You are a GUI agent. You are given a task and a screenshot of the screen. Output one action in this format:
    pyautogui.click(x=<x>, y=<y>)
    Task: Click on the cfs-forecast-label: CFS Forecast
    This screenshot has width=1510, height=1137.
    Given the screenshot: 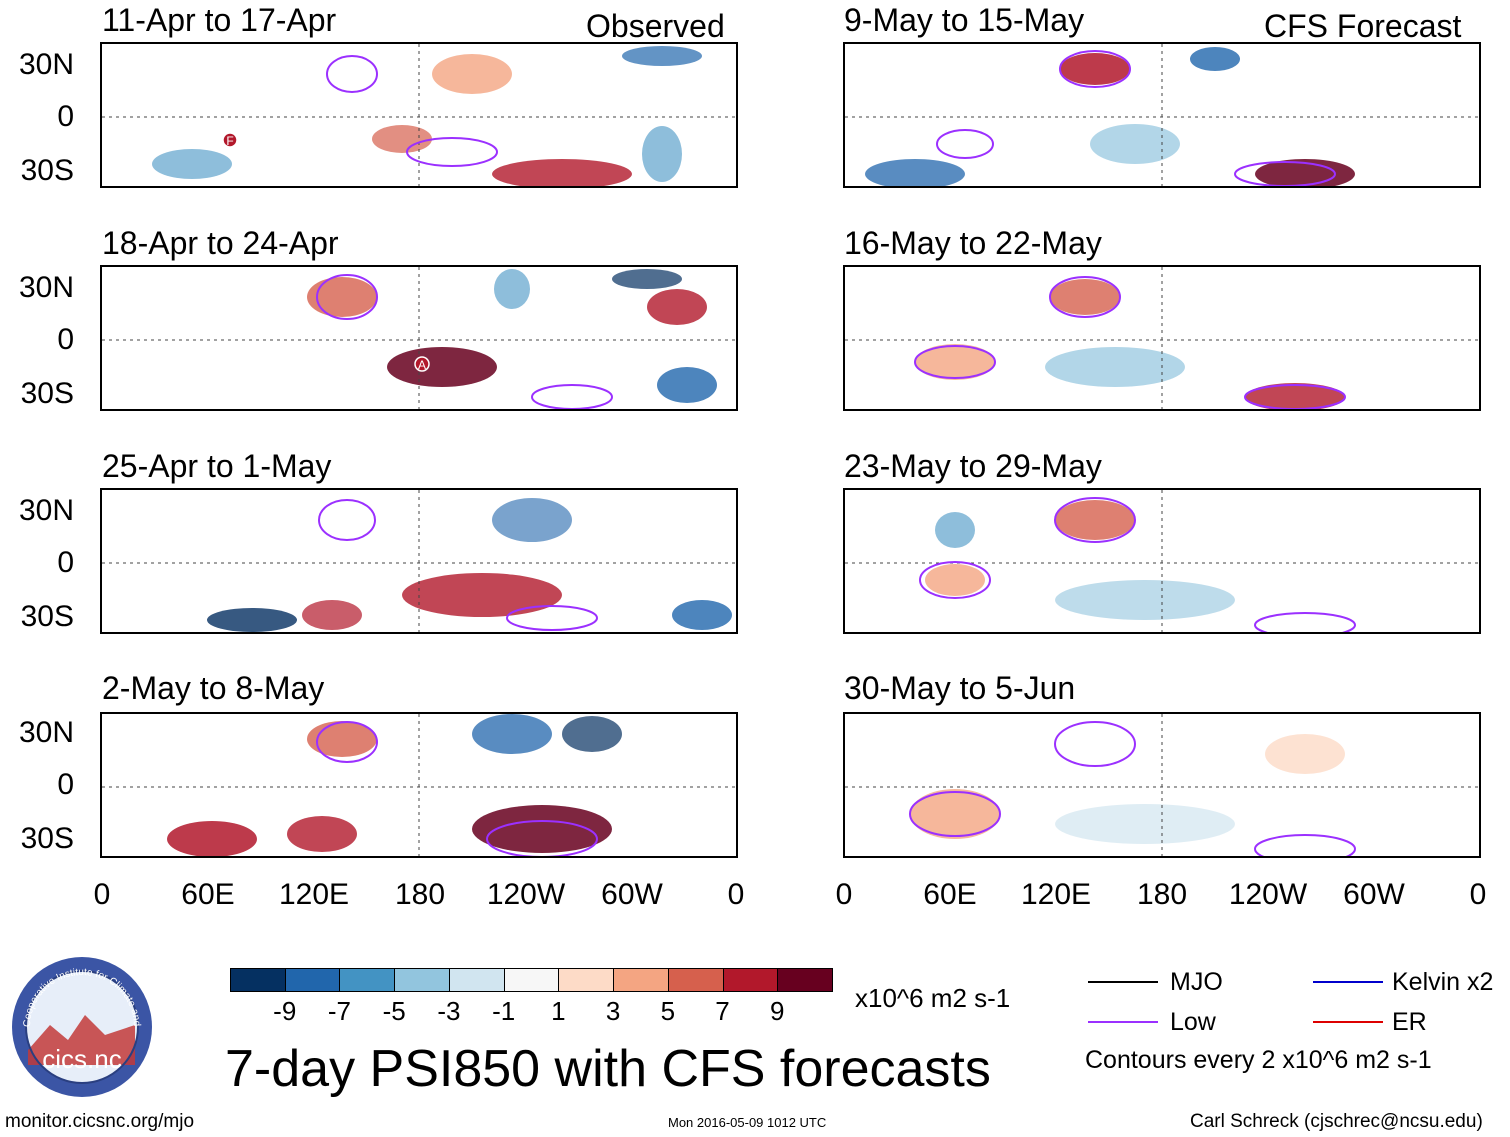 What is the action you would take?
    pyautogui.click(x=1363, y=26)
    